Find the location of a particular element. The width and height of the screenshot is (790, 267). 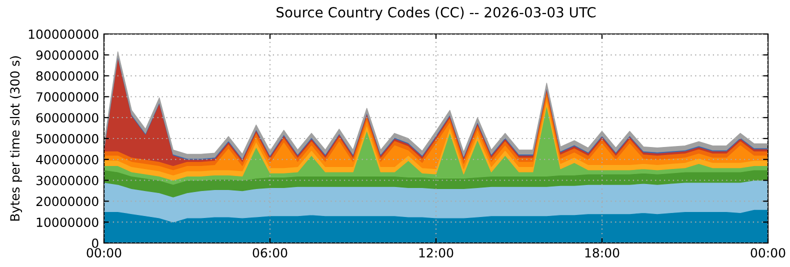

chart-title: Source Country Codes (CC) -- 2026-03-03 UTC is located at coordinates (436, 13).